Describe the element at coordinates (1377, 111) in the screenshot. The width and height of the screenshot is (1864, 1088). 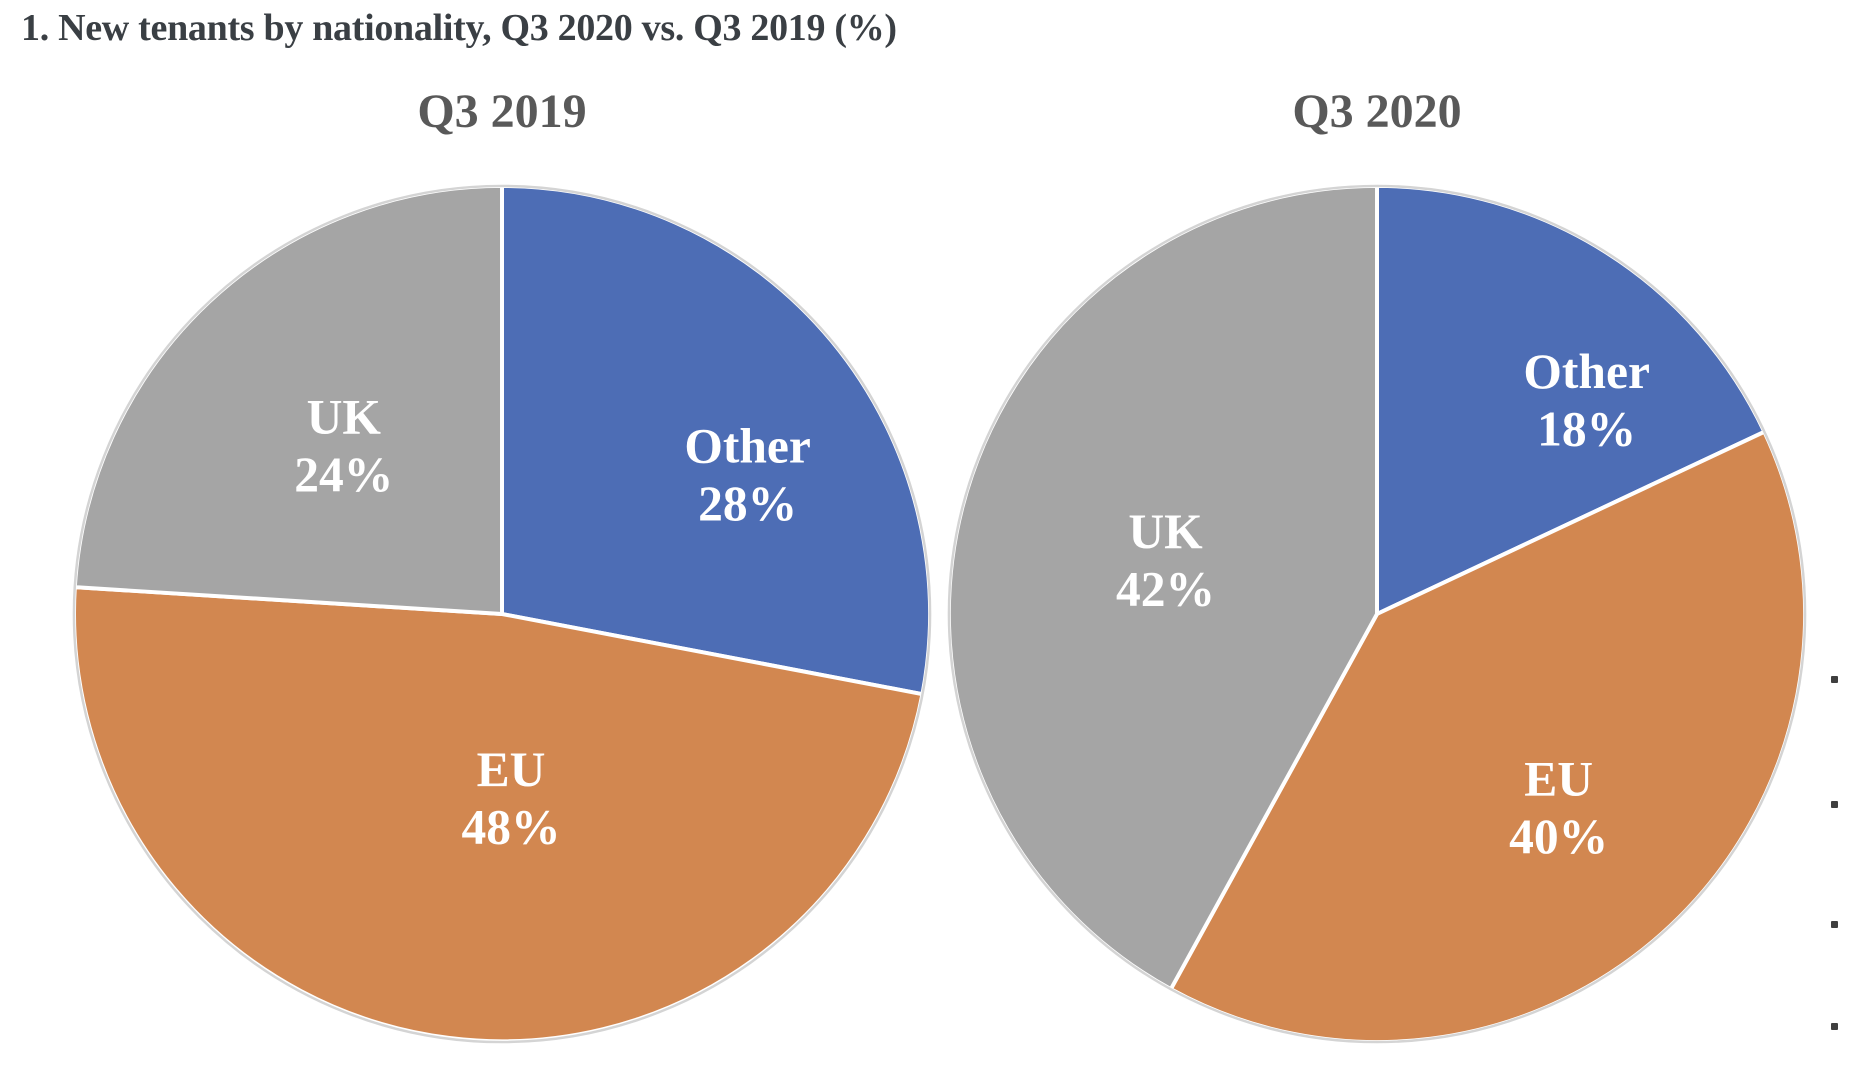
I see `chart-title-q3-2020: Q3 2020` at that location.